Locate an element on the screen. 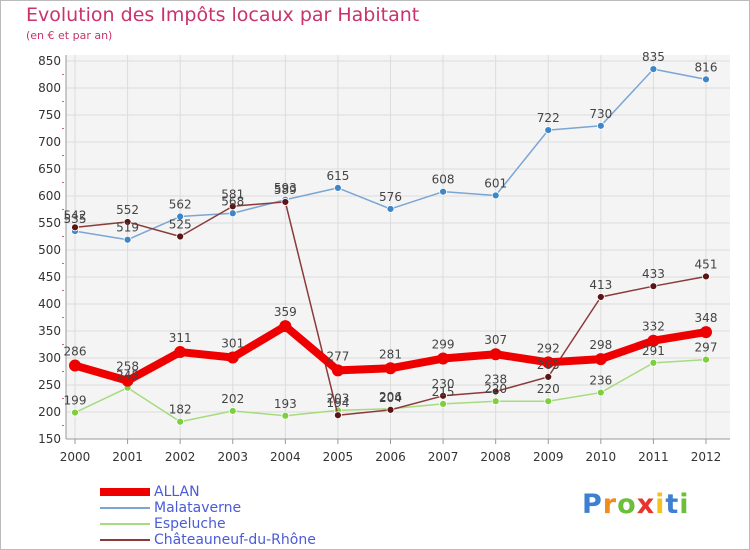  y-tick-label: 550 is located at coordinates (49, 223).